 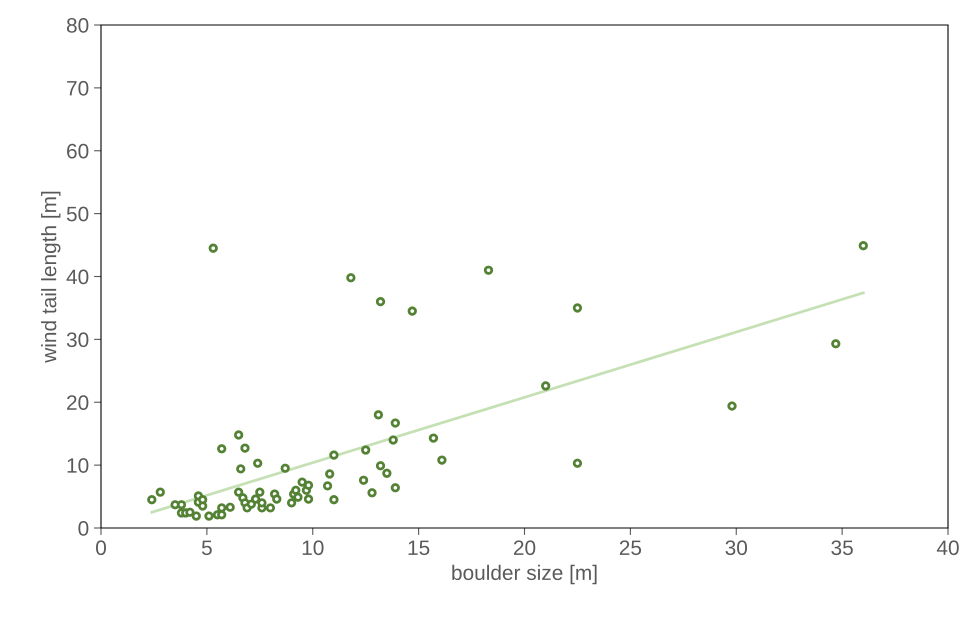 I want to click on y-tick-label: 80, so click(x=77, y=25).